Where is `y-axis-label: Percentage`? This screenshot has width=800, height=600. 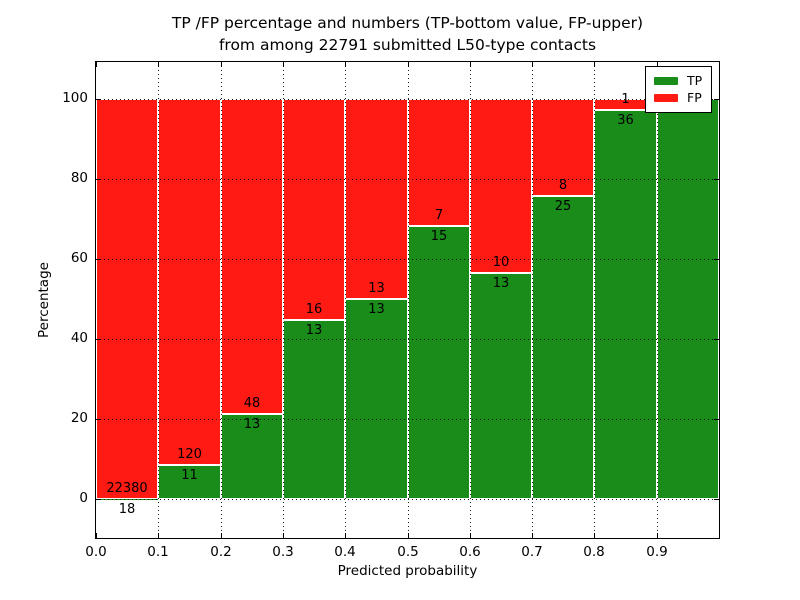
y-axis-label: Percentage is located at coordinates (44, 300).